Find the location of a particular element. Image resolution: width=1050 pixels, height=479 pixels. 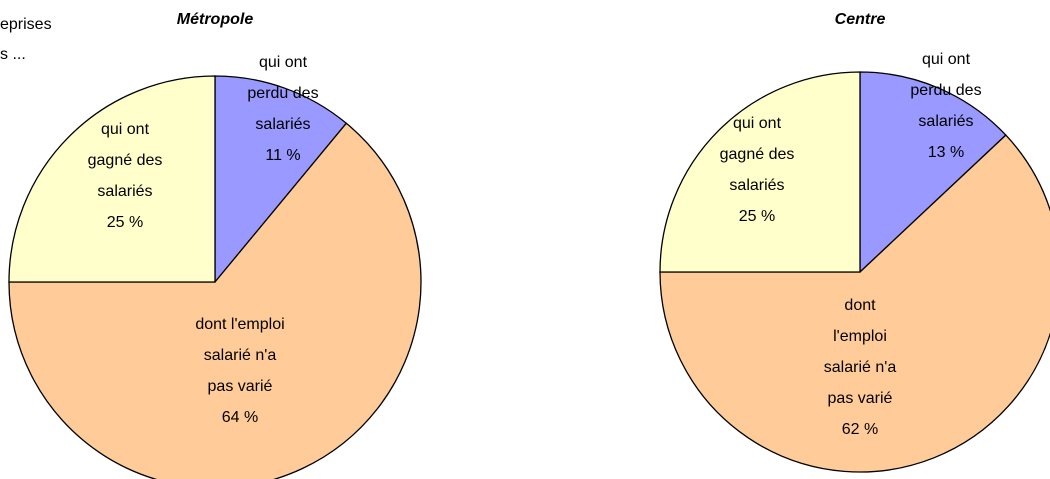

value-label: 11 % is located at coordinates (282, 155).